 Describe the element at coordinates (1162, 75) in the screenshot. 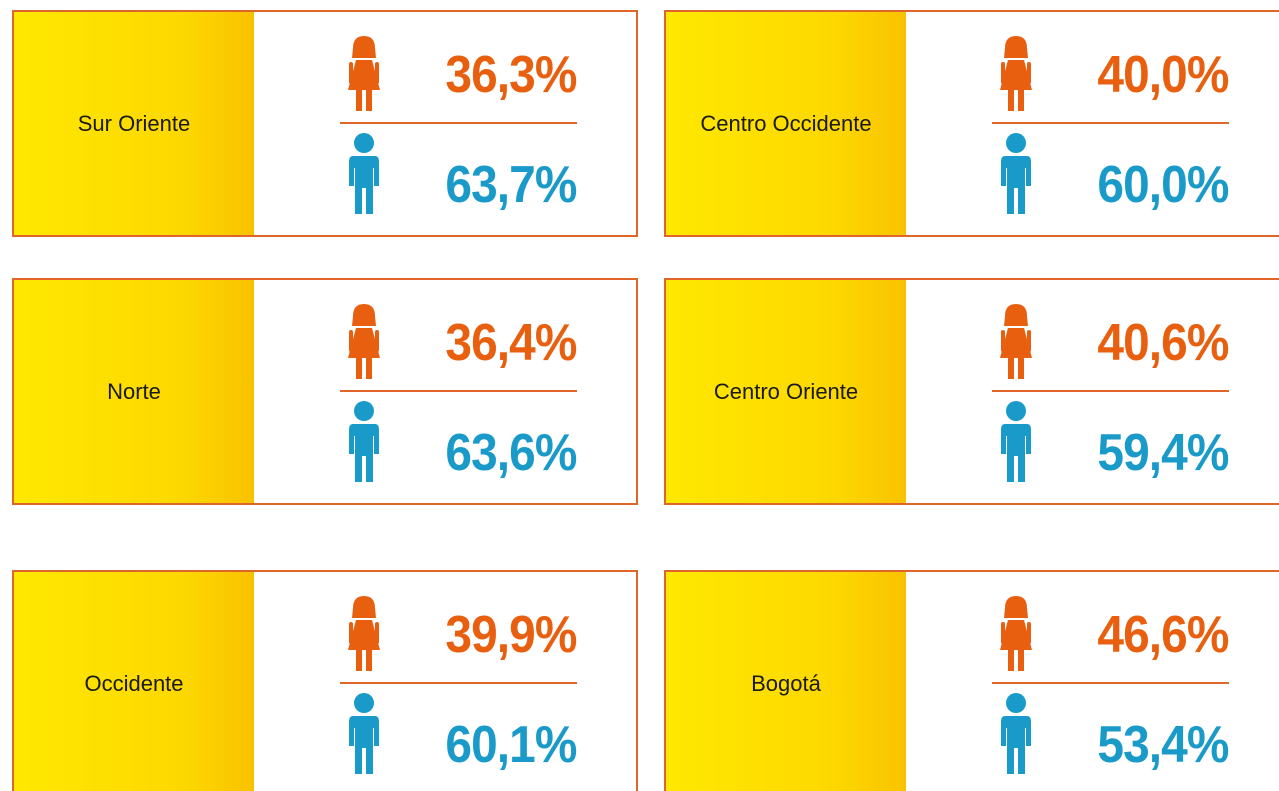

I see `female-percent: 40,0%` at that location.